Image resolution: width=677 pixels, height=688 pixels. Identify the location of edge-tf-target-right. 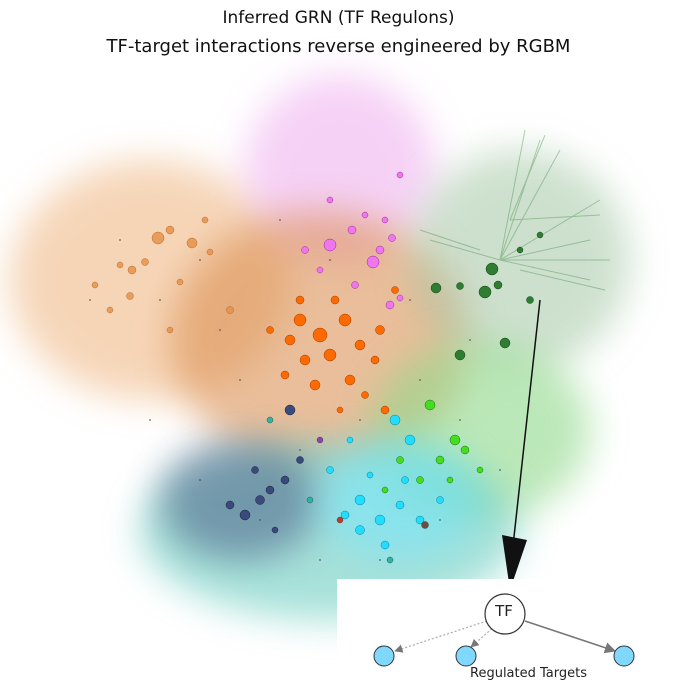
(570, 637).